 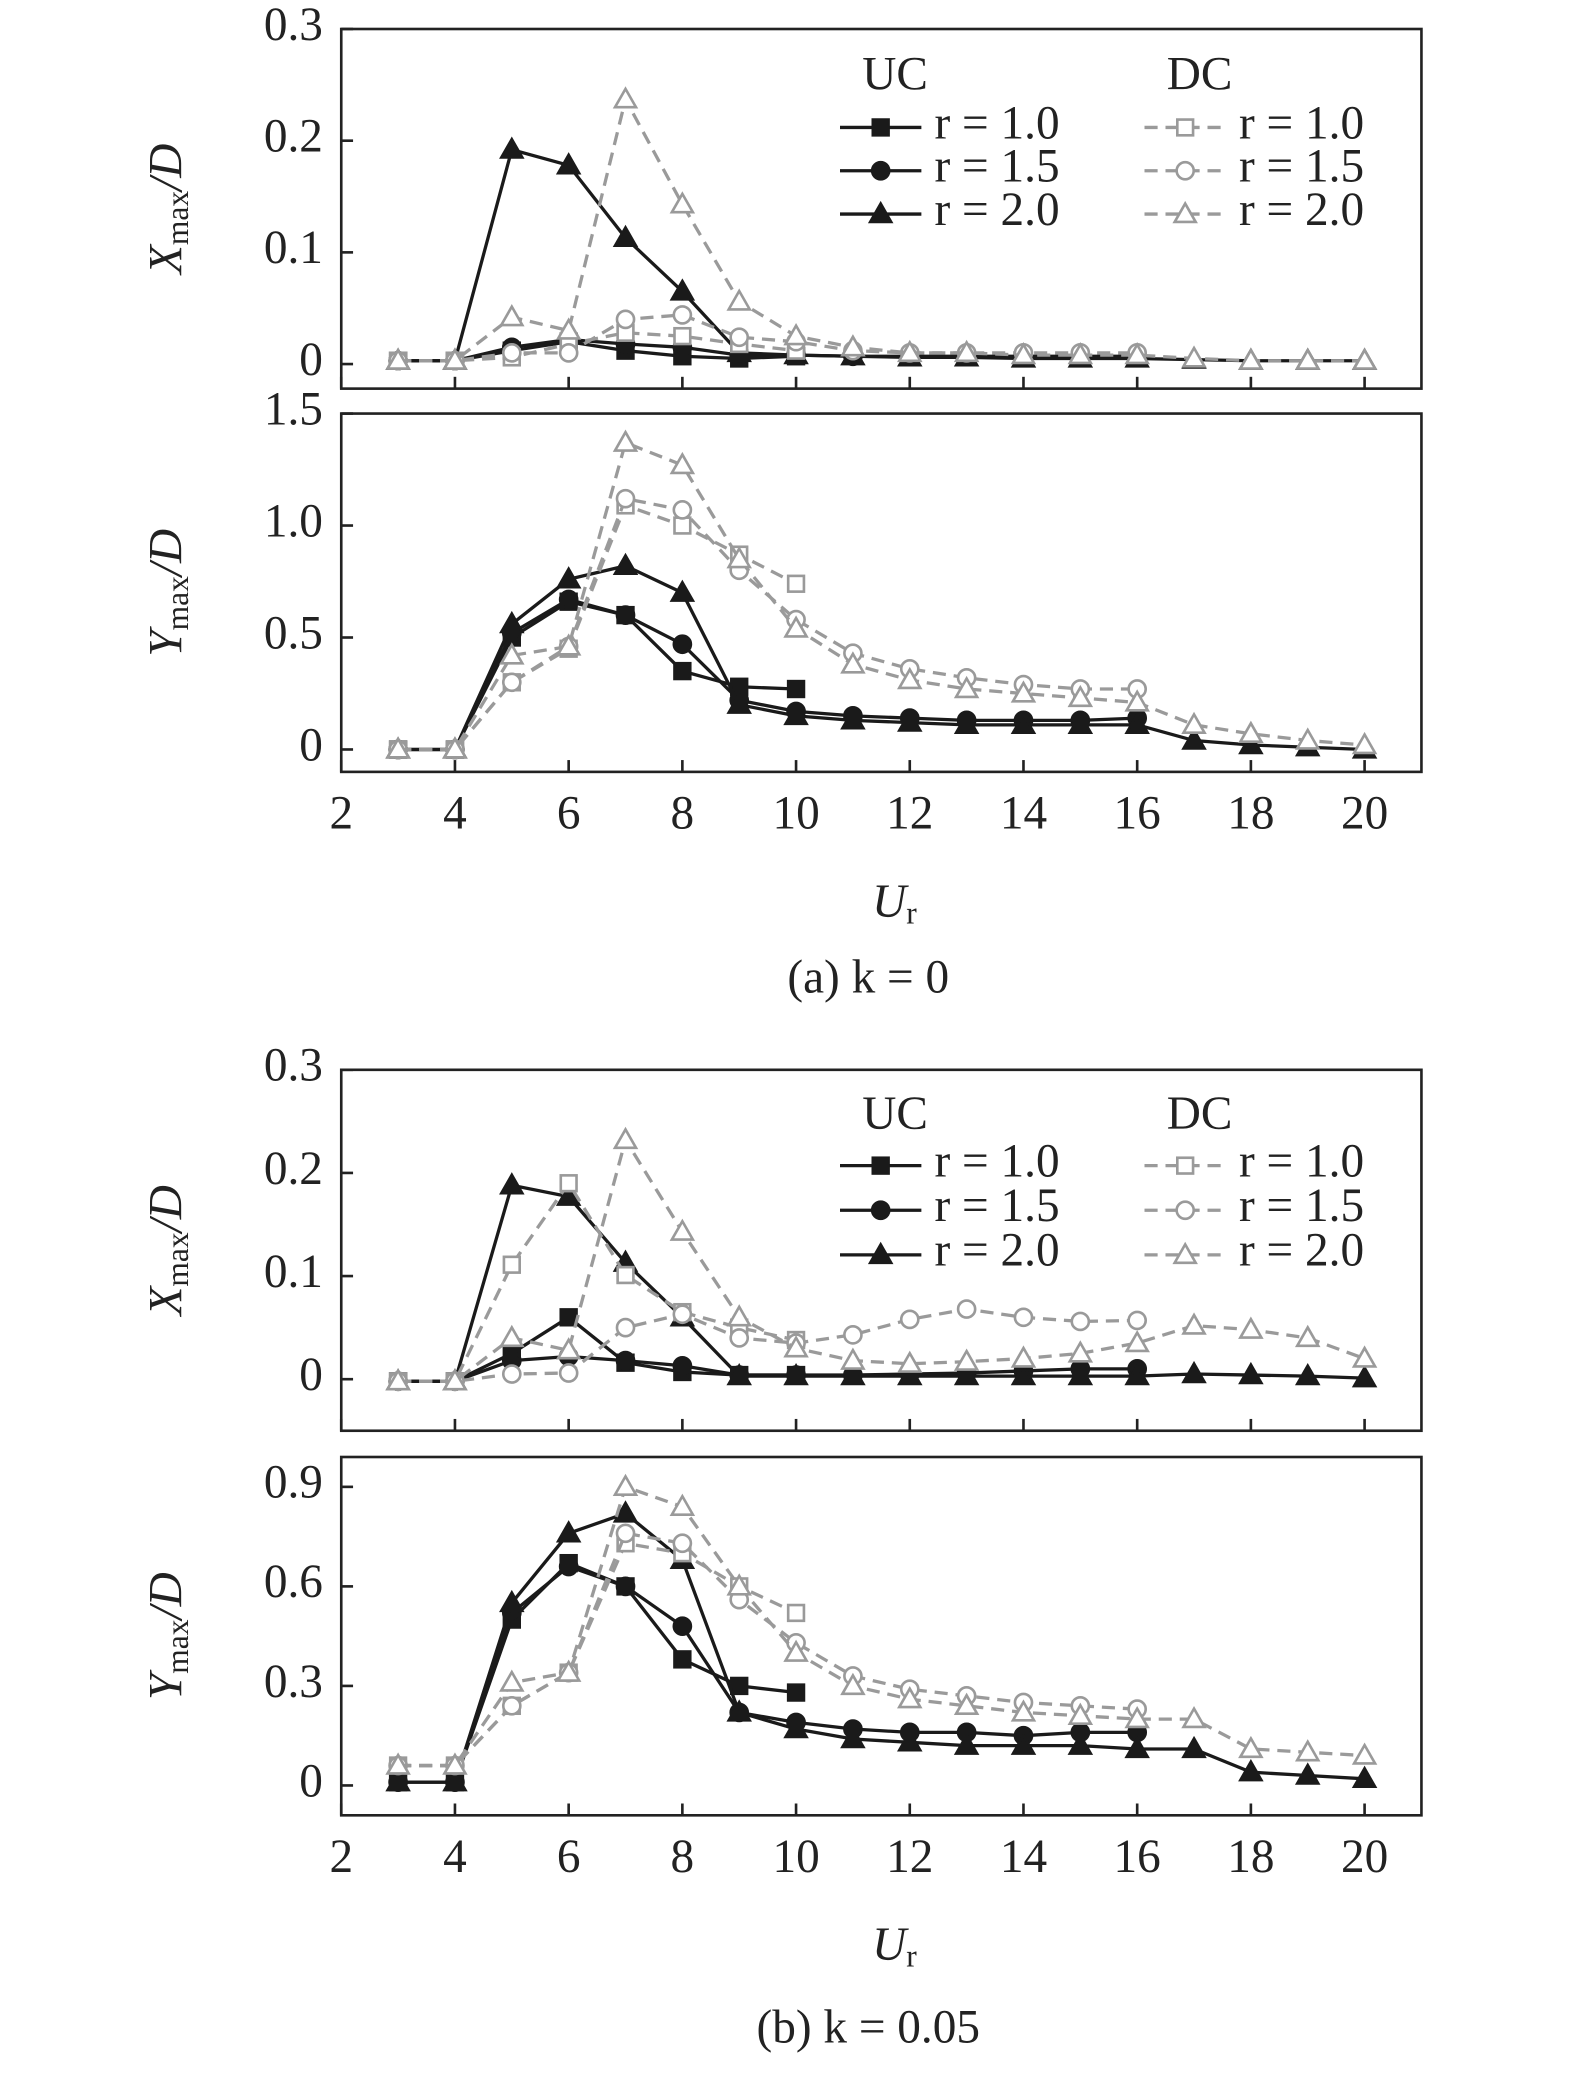 I want to click on x-tick-label: 18, so click(x=1250, y=814).